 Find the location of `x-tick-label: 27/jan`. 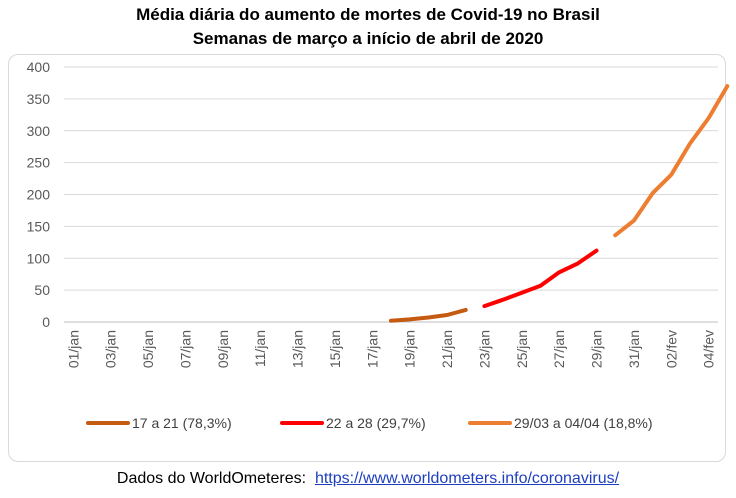

x-tick-label: 27/jan is located at coordinates (559, 349).